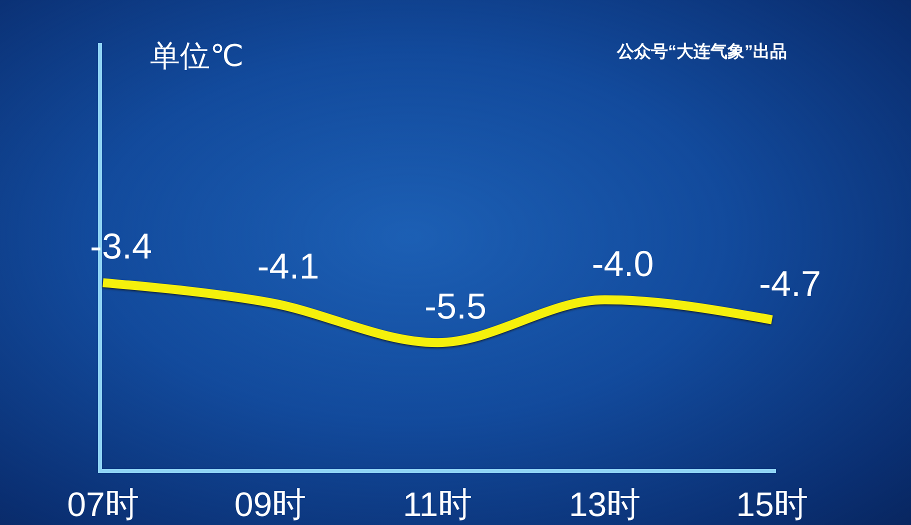 This screenshot has width=911, height=525. Describe the element at coordinates (197, 56) in the screenshot. I see `y-axis-title: 单位℃` at that location.